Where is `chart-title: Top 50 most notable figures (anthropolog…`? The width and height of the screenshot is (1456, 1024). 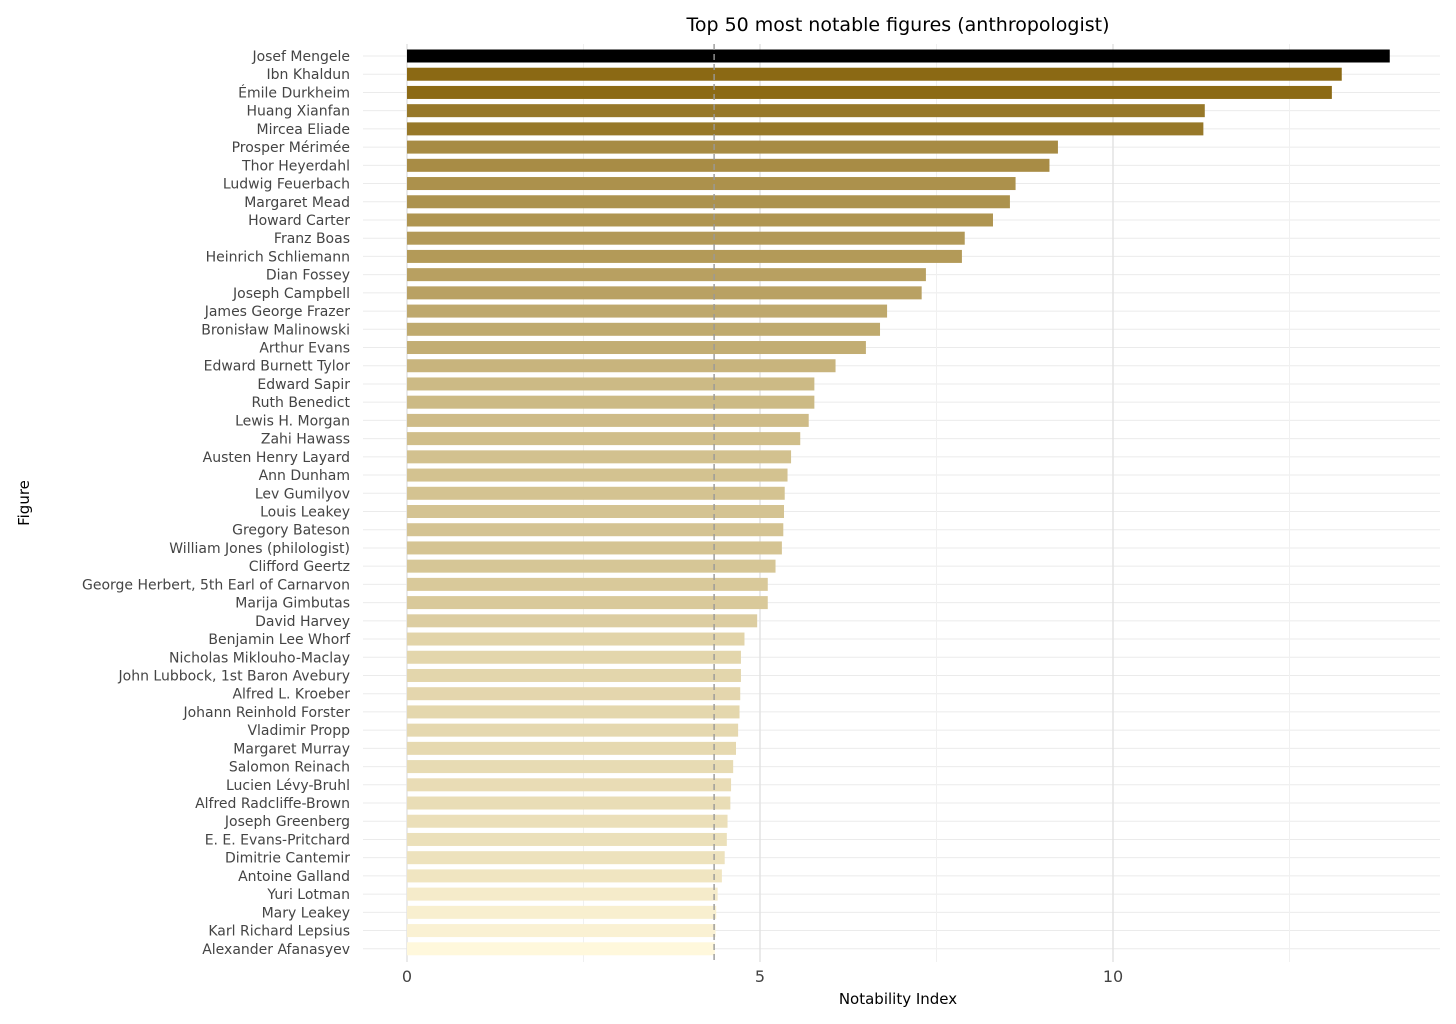 chart-title: Top 50 most notable figures (anthropolog… is located at coordinates (897, 25).